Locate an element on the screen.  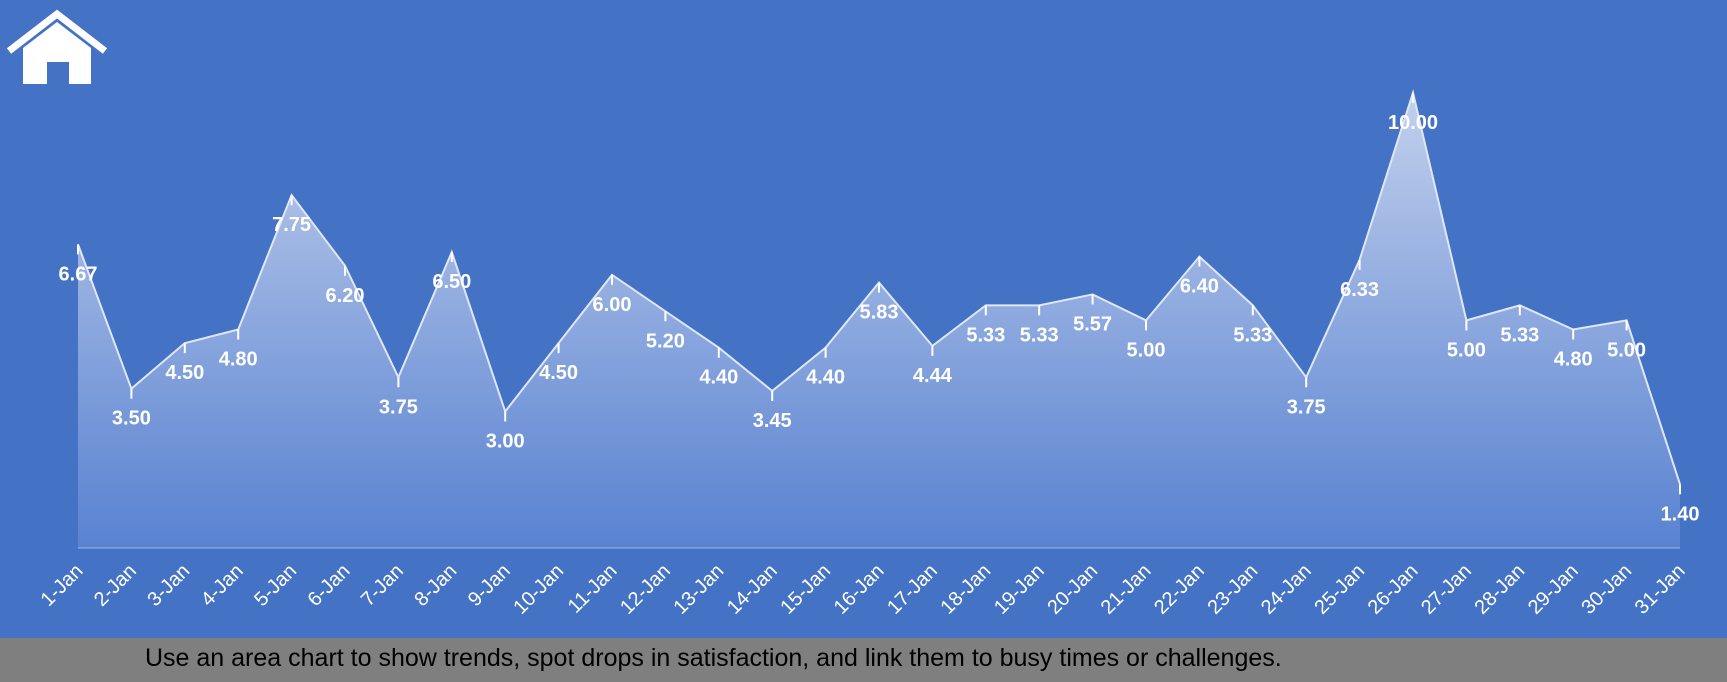
x-tick-label: 22-Jan is located at coordinates (1179, 589).